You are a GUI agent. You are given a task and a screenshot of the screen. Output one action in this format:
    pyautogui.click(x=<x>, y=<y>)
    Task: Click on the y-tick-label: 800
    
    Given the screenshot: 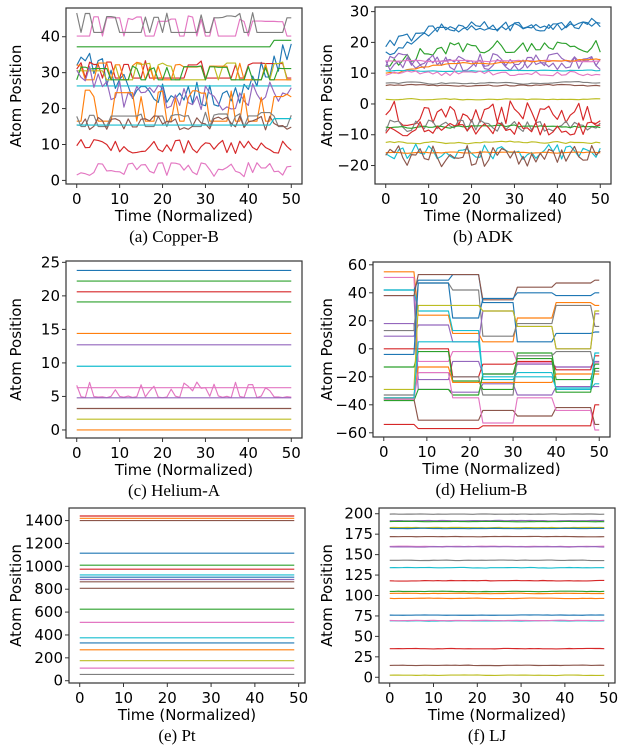 What is the action you would take?
    pyautogui.click(x=48, y=589)
    